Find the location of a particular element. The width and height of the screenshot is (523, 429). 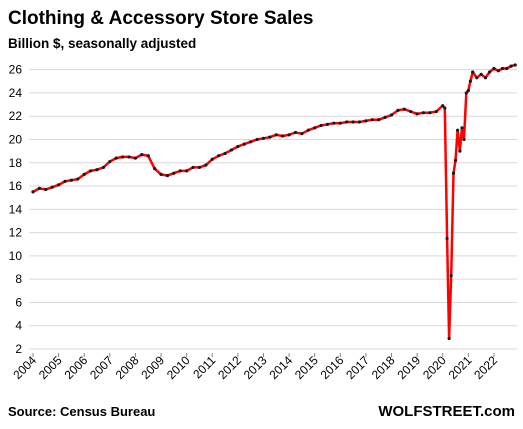

x-tick-label: 2016 is located at coordinates (332, 367).